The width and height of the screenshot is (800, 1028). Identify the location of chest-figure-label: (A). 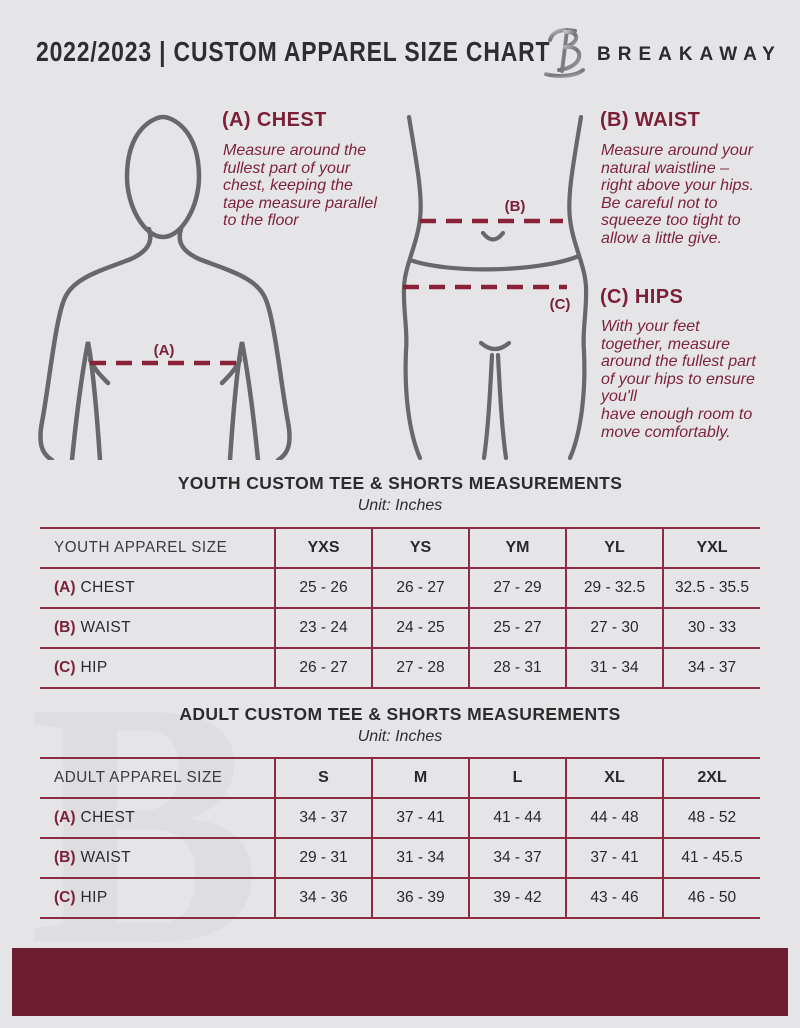
(164, 350).